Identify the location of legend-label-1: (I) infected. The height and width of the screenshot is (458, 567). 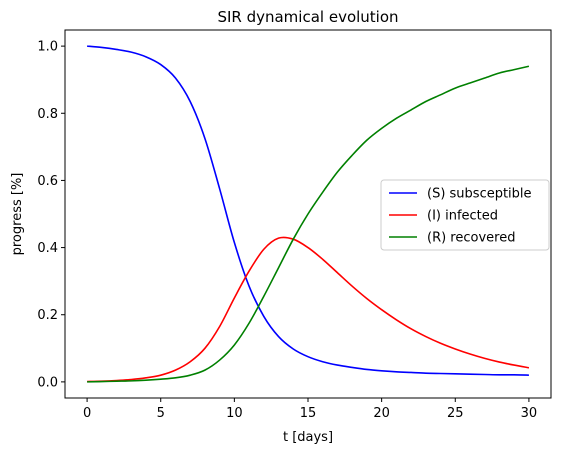
(462, 216).